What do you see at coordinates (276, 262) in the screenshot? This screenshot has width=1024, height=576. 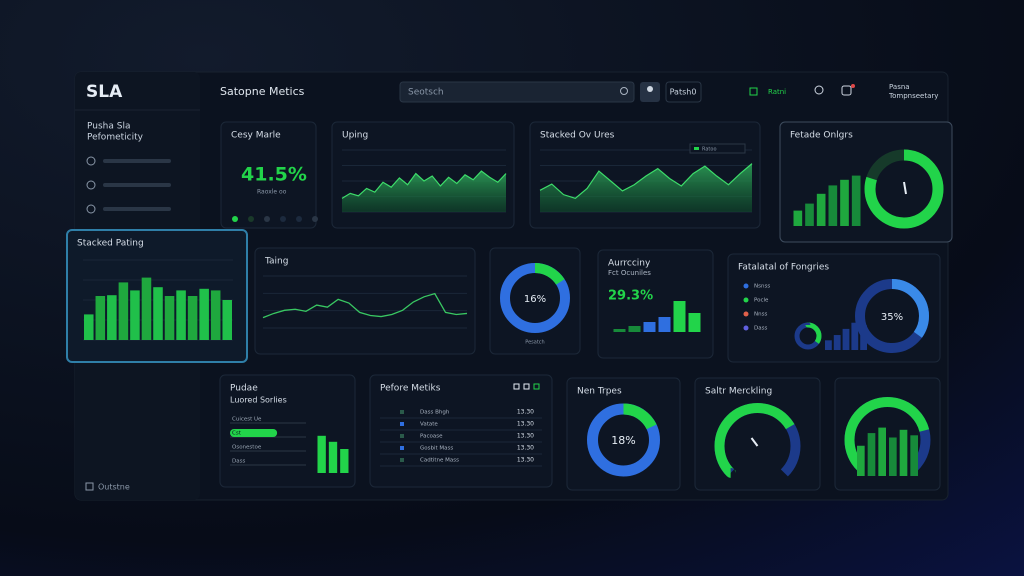 I see `card-title: Taing` at bounding box center [276, 262].